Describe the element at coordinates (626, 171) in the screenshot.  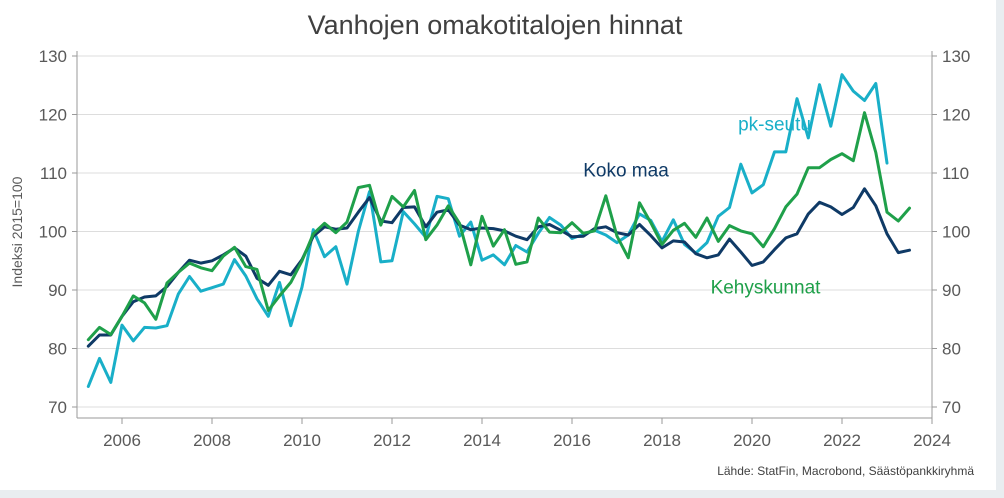
I see `series-annotation: Koko maa` at that location.